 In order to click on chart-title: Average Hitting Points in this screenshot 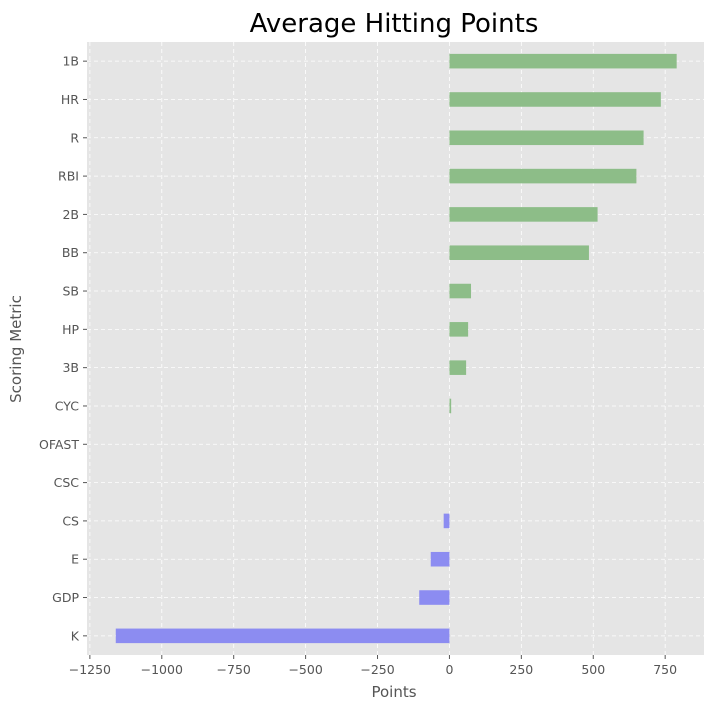, I will do `click(394, 24)`.